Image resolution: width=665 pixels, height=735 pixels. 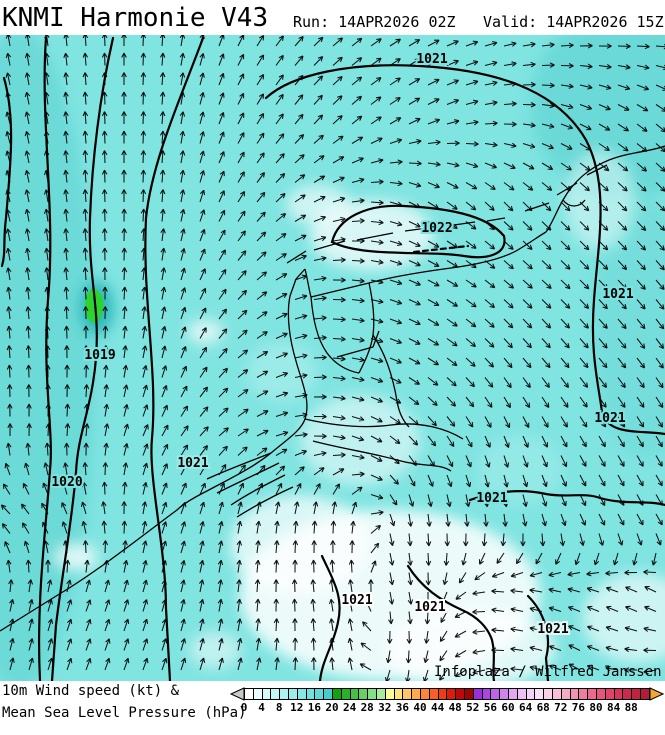 I want to click on colorbar-tick-label: 72, so click(x=561, y=707).